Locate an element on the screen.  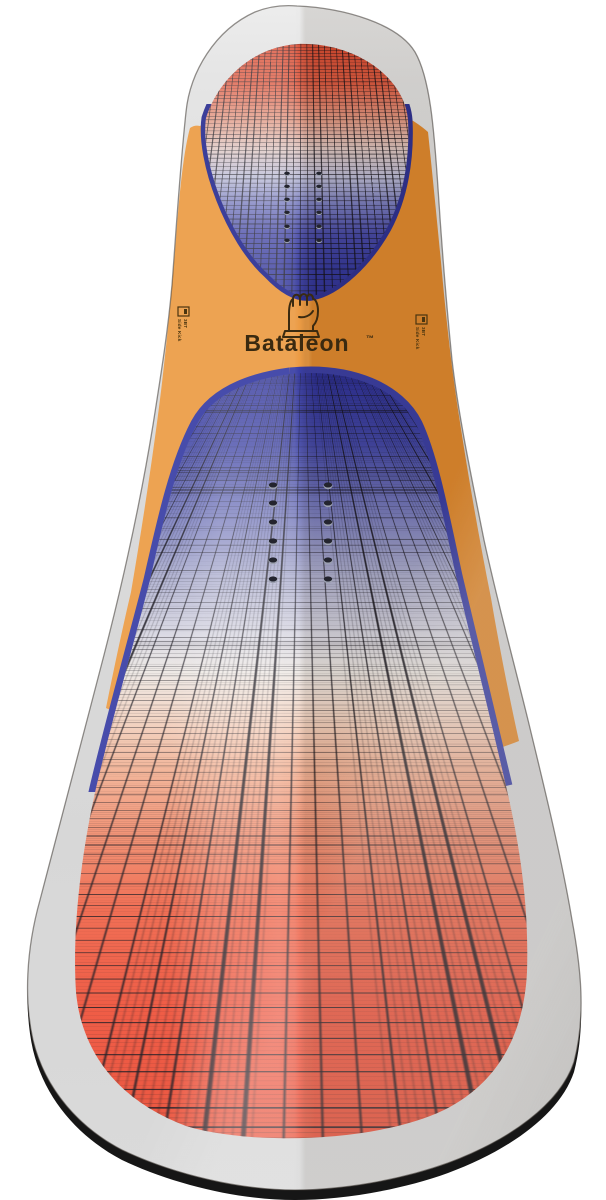
side-label-left-line1: 3BT is located at coordinates (185, 323).